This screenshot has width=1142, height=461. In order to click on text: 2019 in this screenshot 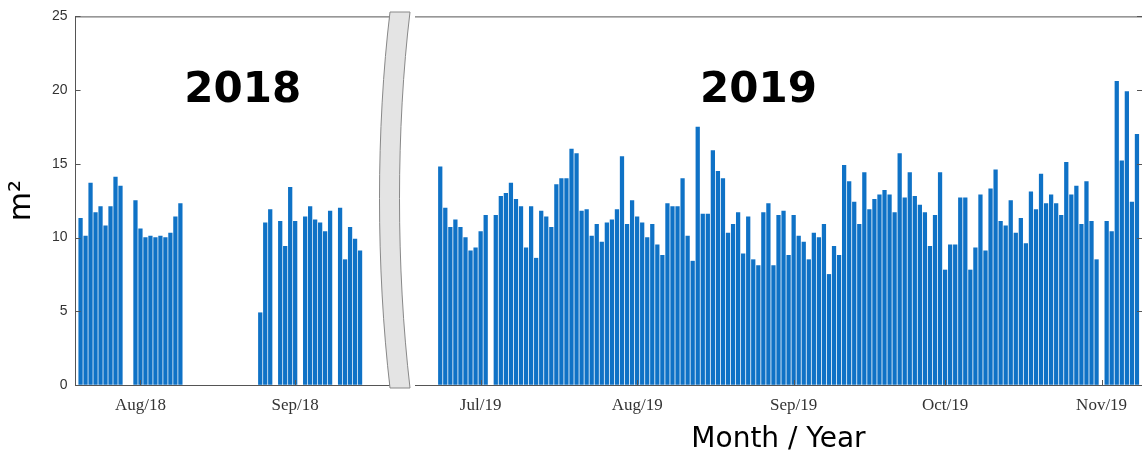, I will do `click(758, 88)`.